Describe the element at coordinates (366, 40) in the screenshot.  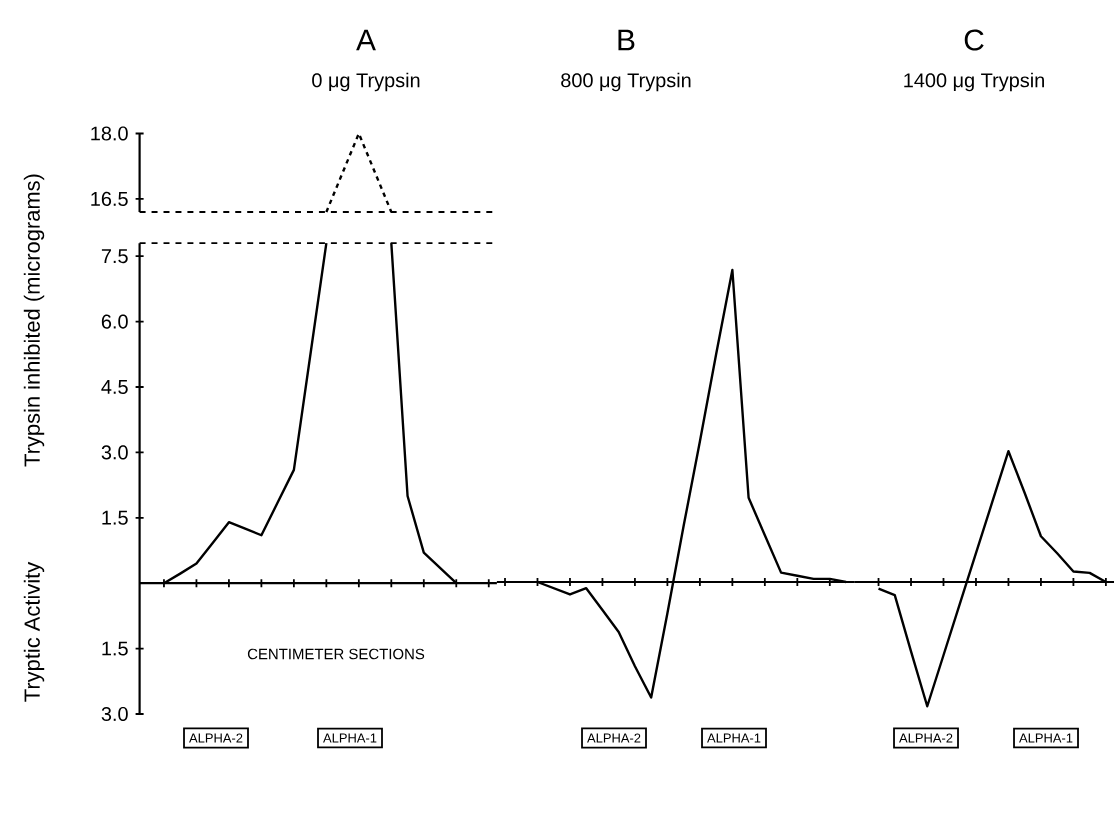
I see `chart-title: A` at that location.